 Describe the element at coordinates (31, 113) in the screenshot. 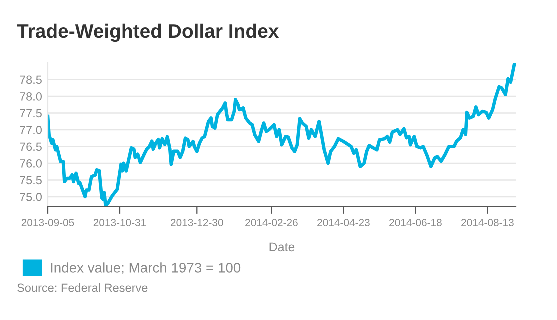

I see `y-tick-label: 77.5` at that location.